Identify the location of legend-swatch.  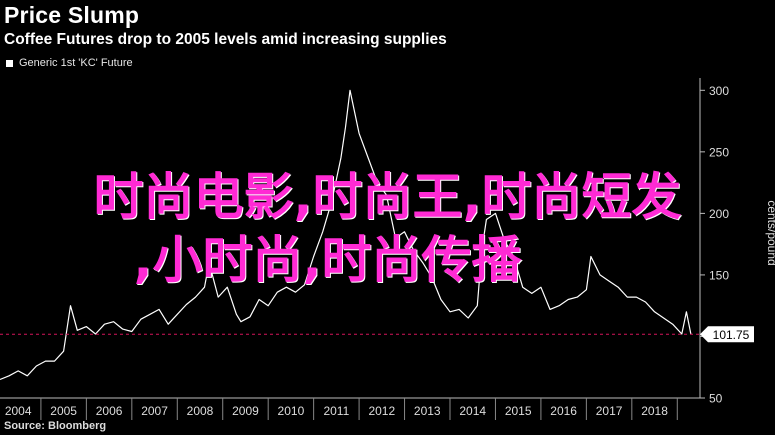
(9, 63).